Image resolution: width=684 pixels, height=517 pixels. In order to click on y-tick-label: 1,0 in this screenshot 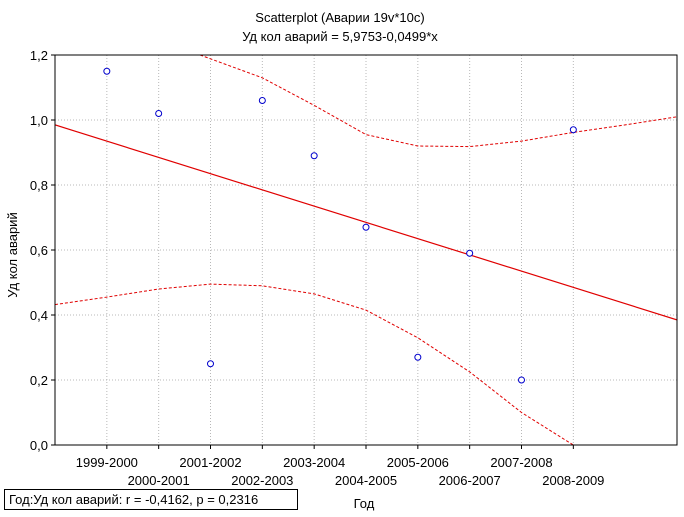, I will do `click(39, 120)`.